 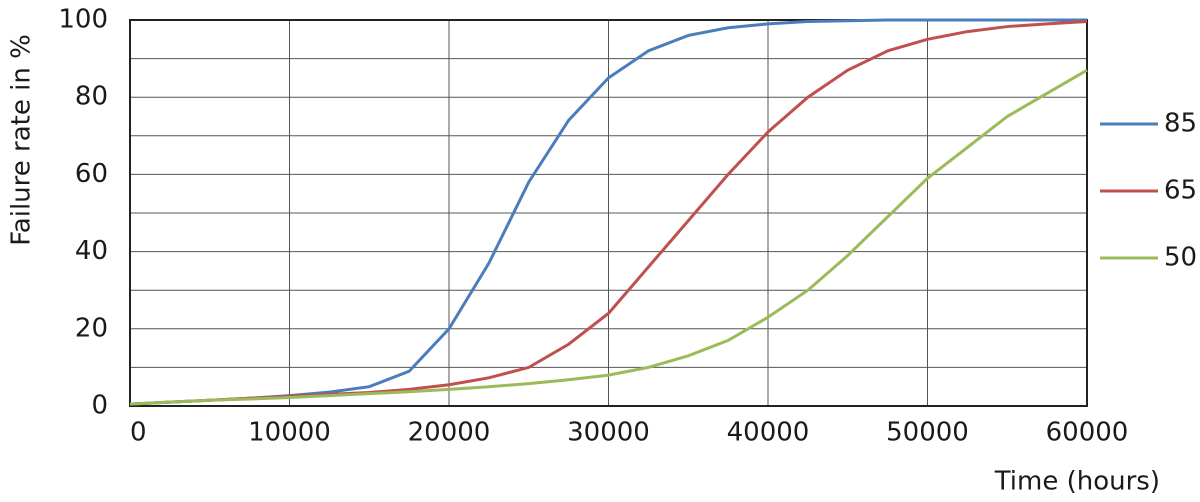 I want to click on y-tick-label: 0, so click(x=99, y=406).